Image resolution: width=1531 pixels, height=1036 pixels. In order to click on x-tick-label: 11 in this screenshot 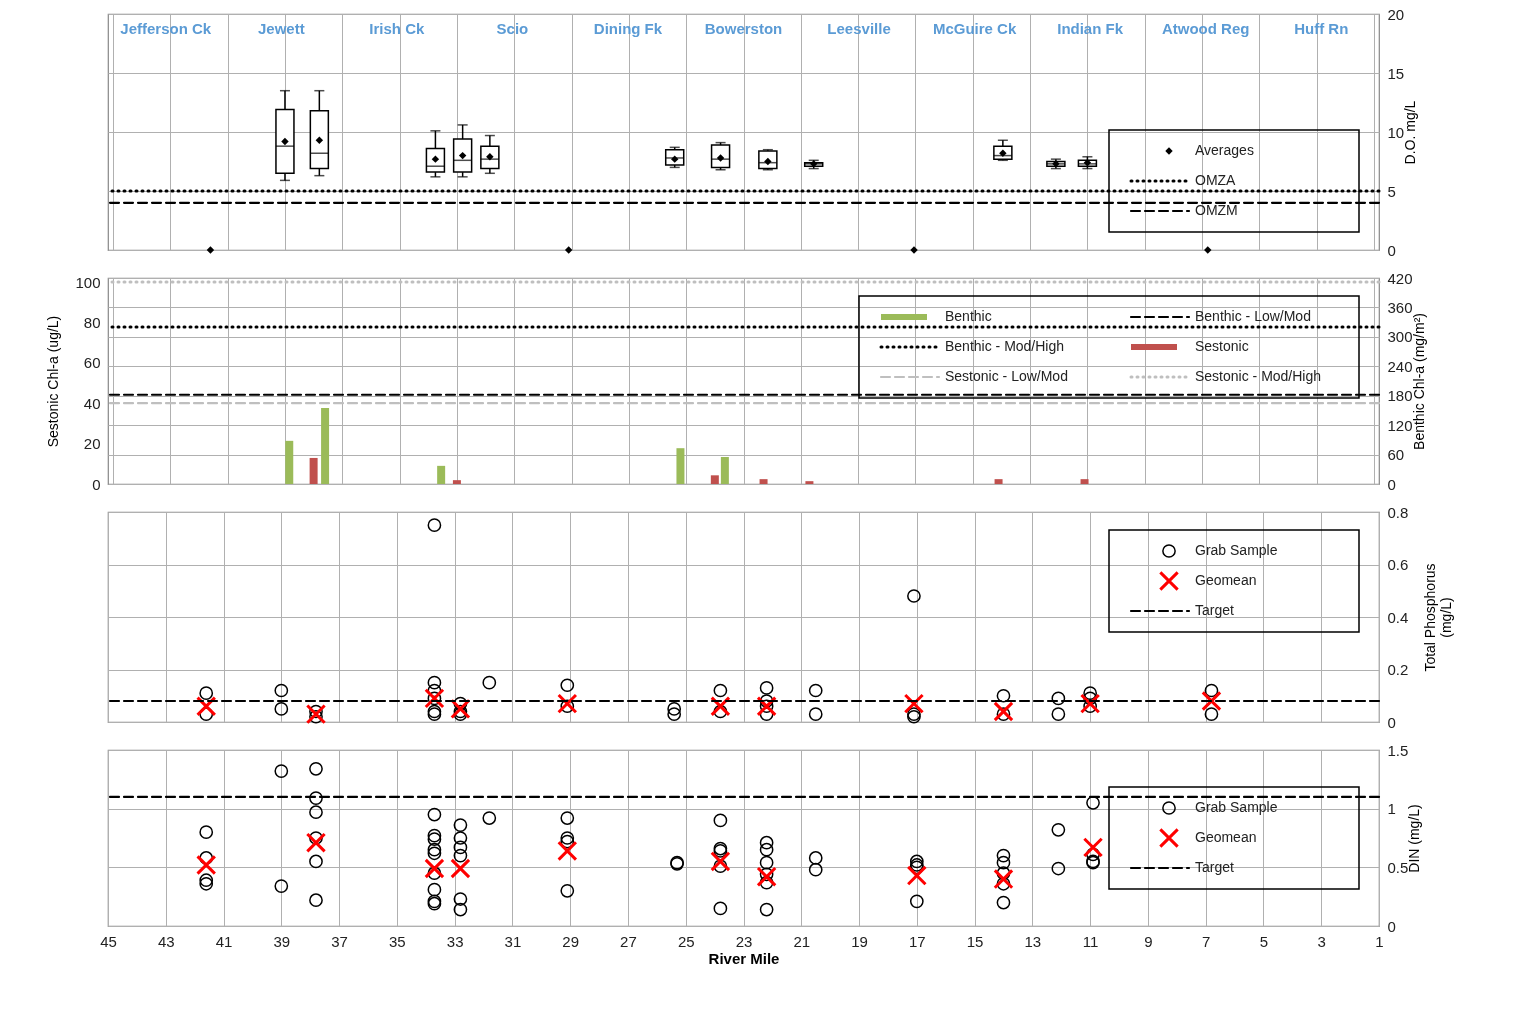, I will do `click(1090, 941)`.